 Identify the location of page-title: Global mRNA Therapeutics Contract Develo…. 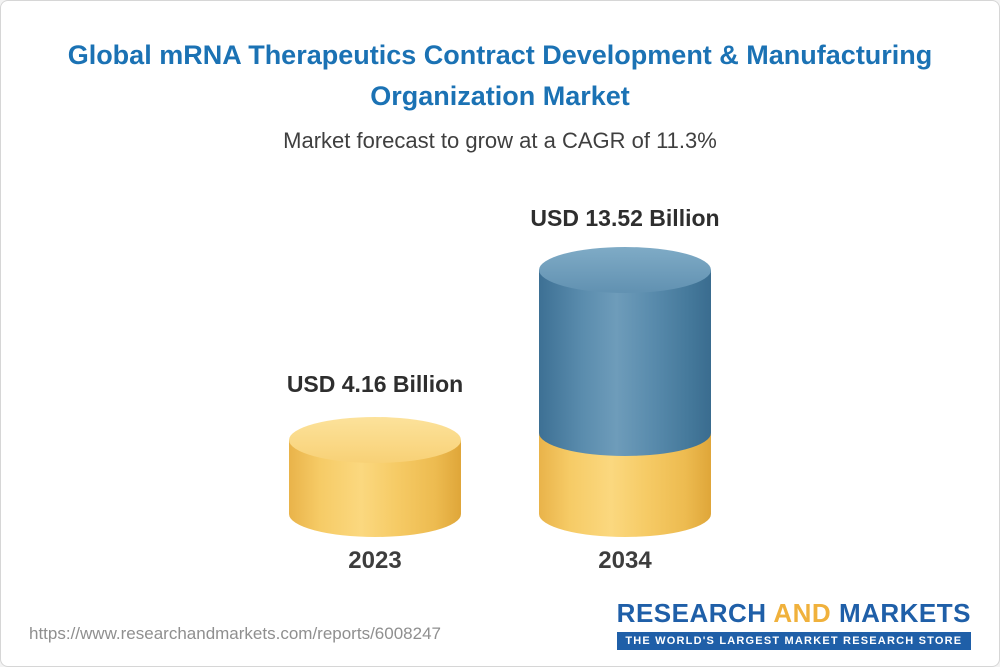
(500, 75).